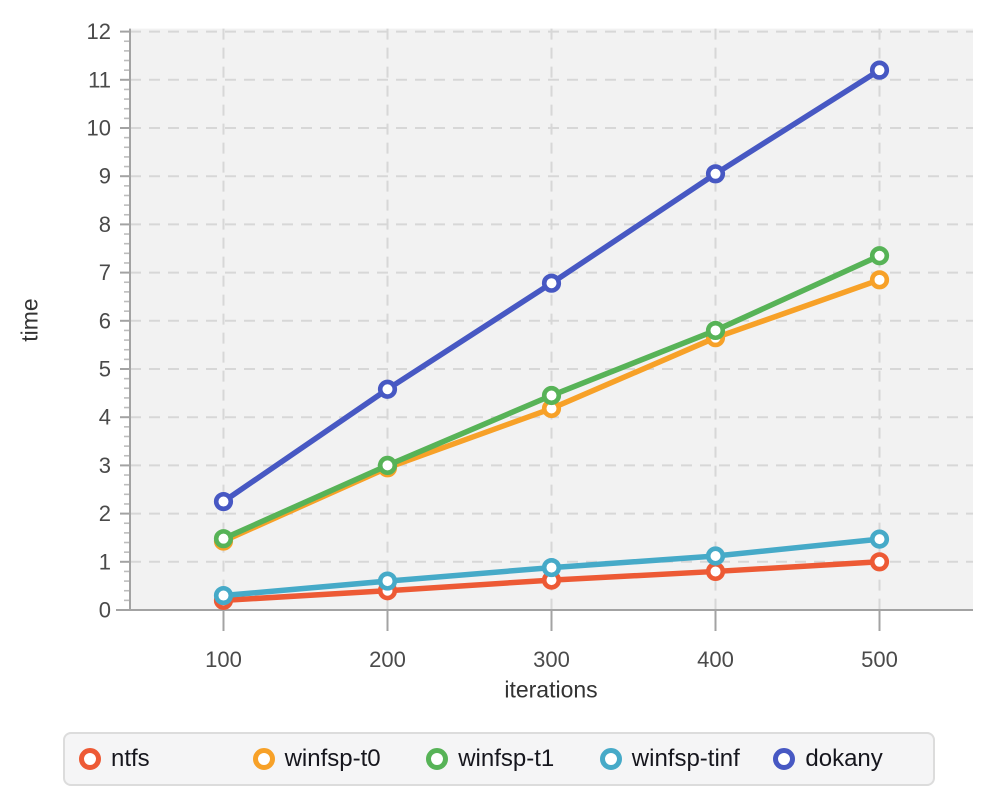  Describe the element at coordinates (784, 759) in the screenshot. I see `dokany-marker-icon` at that location.